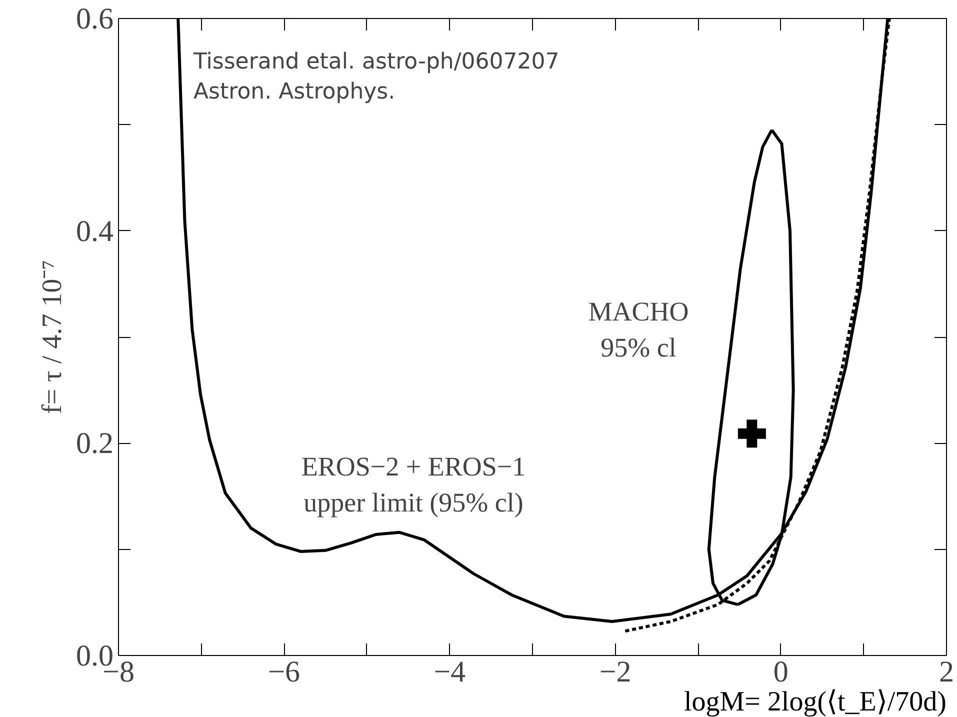 Image resolution: width=957 pixels, height=717 pixels. Describe the element at coordinates (815, 701) in the screenshot. I see `x-axis-title: logM= 2log(⟨t_E⟩/70d)` at that location.